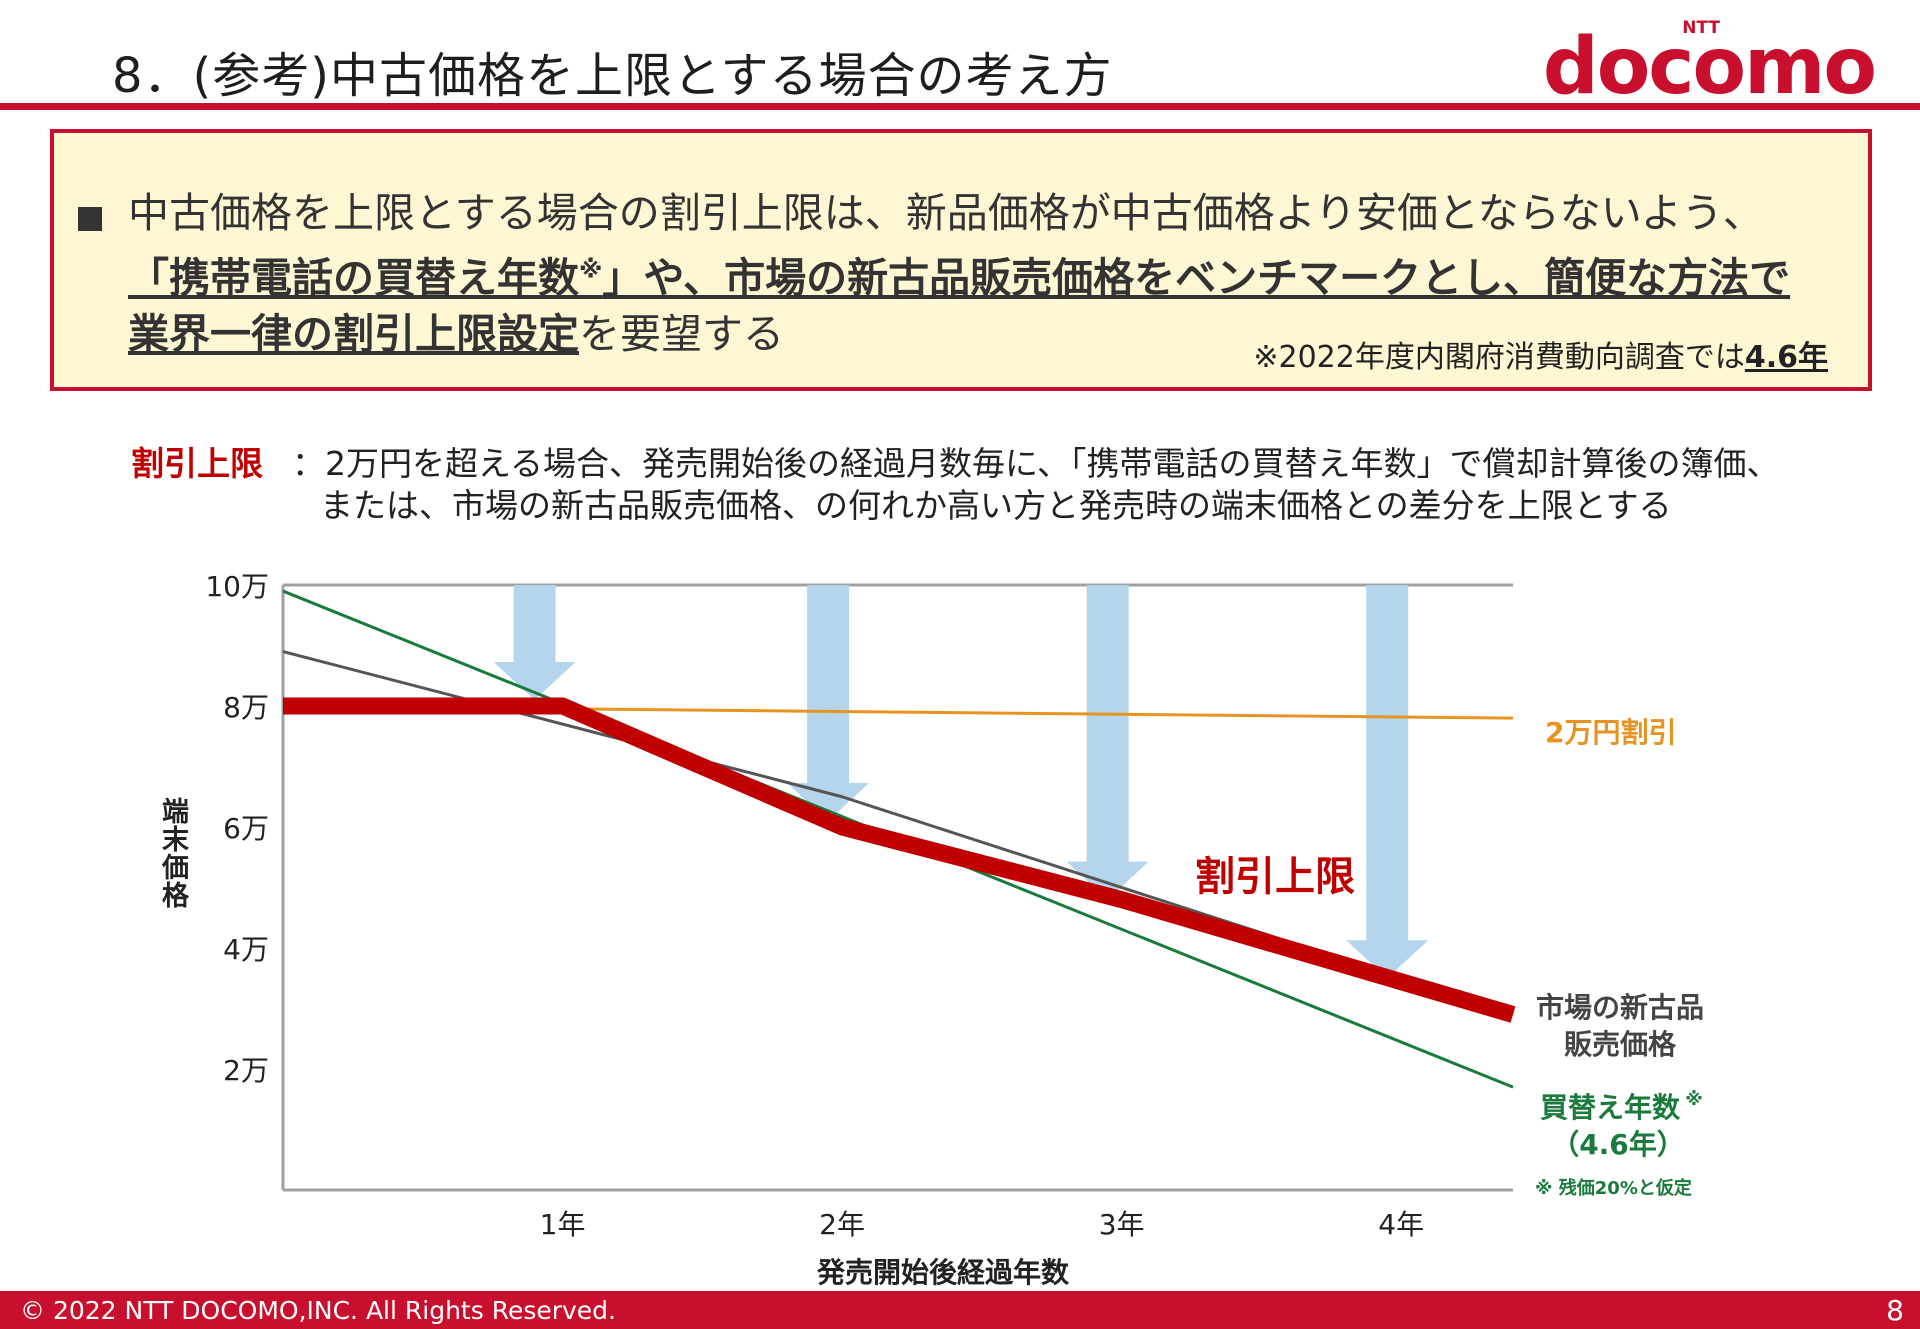  I want to click on replacement-years-term: 「携帯電話の買替え年数, so click(353, 277).